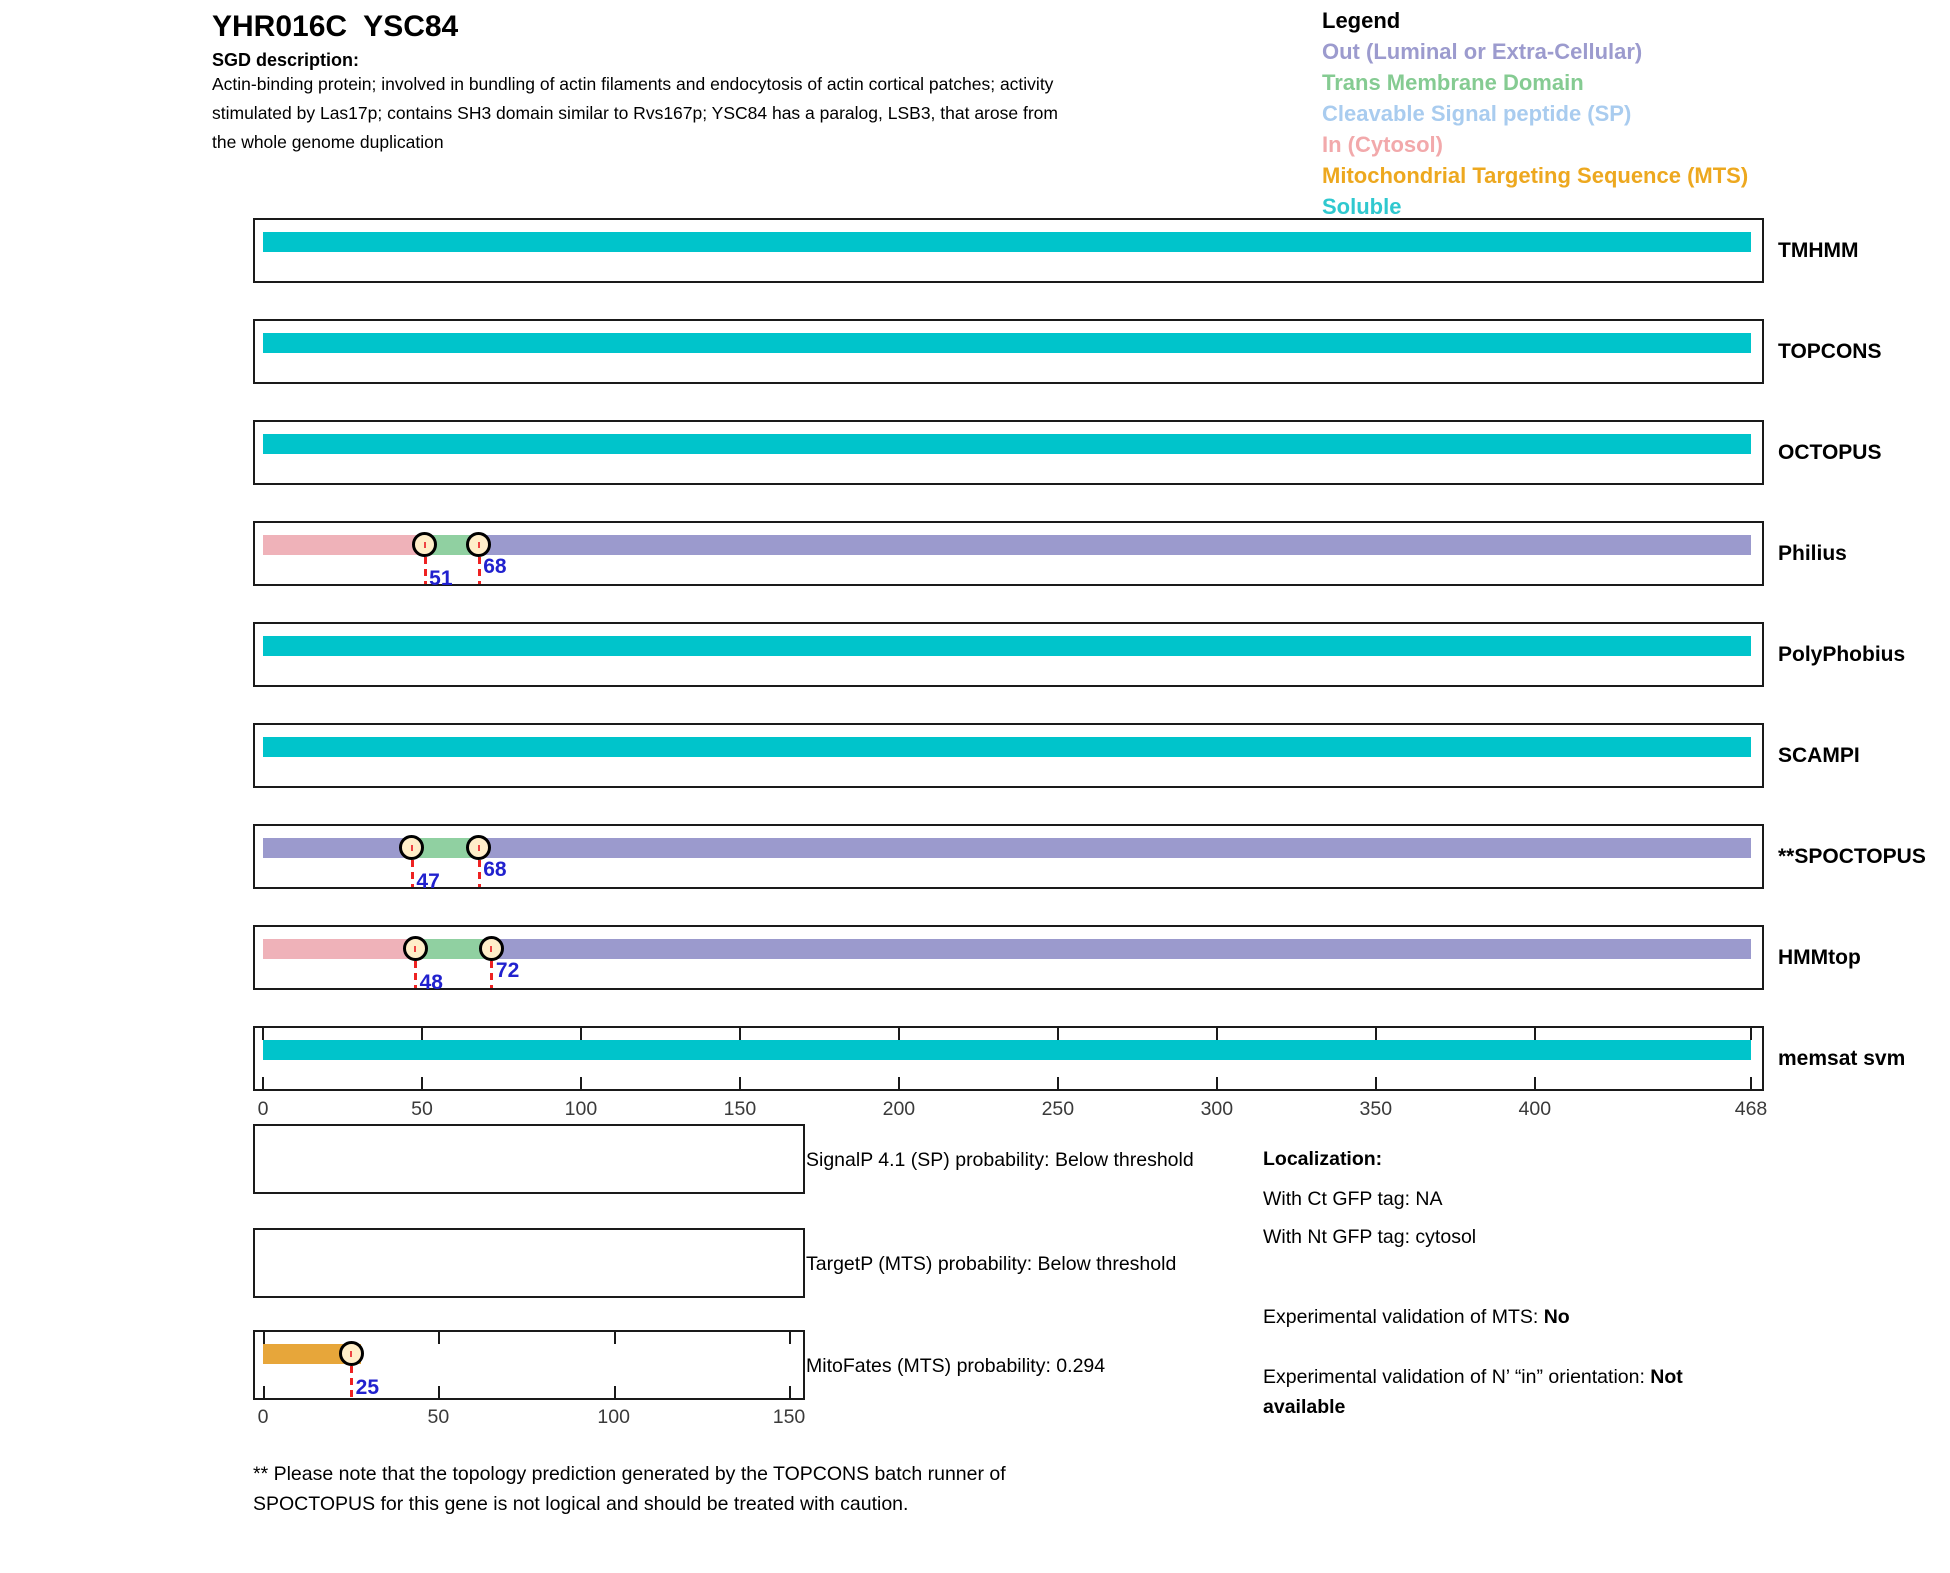 The width and height of the screenshot is (1950, 1573). I want to click on orientation-validation-line2: available, so click(1304, 1407).